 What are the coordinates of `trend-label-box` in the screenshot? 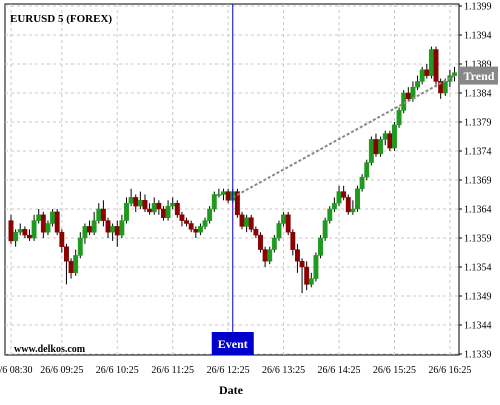 It's located at (479, 75).